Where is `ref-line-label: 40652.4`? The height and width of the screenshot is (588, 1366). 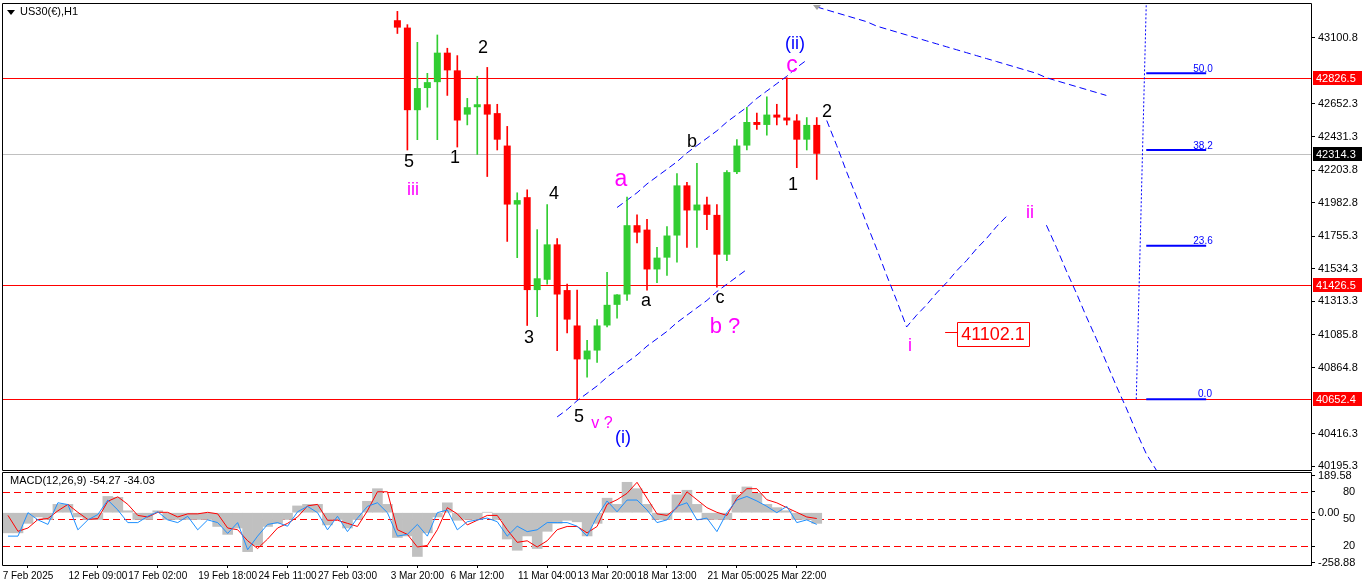 ref-line-label: 40652.4 is located at coordinates (1336, 399).